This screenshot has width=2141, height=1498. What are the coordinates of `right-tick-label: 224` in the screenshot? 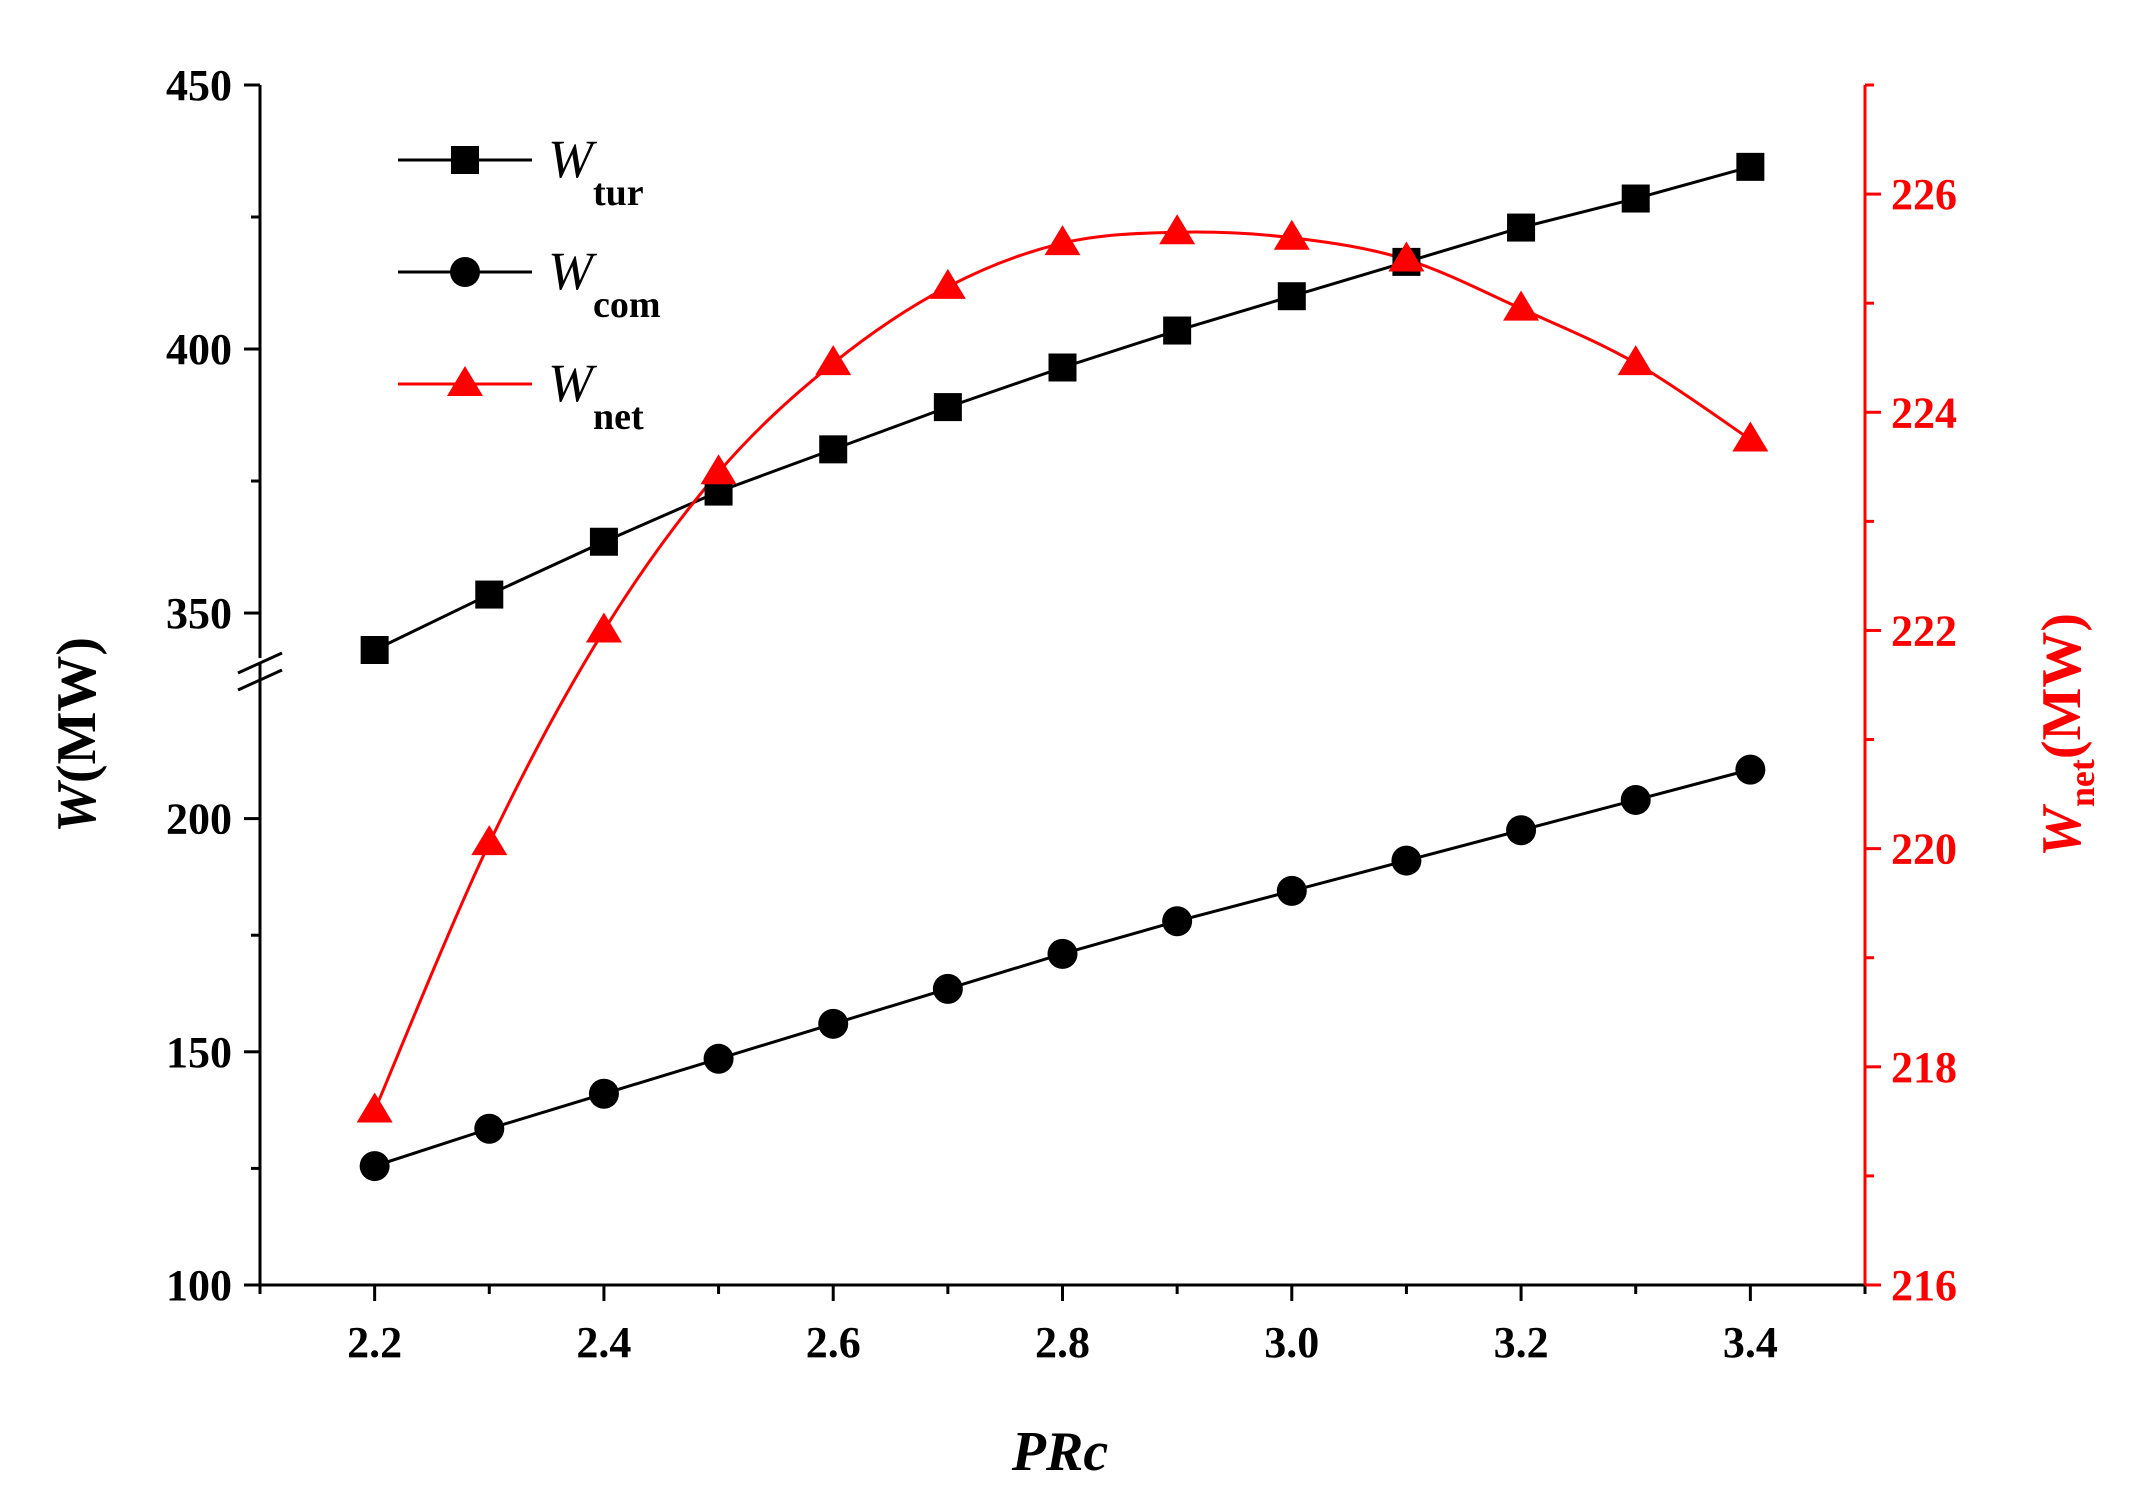 It's located at (1924, 412).